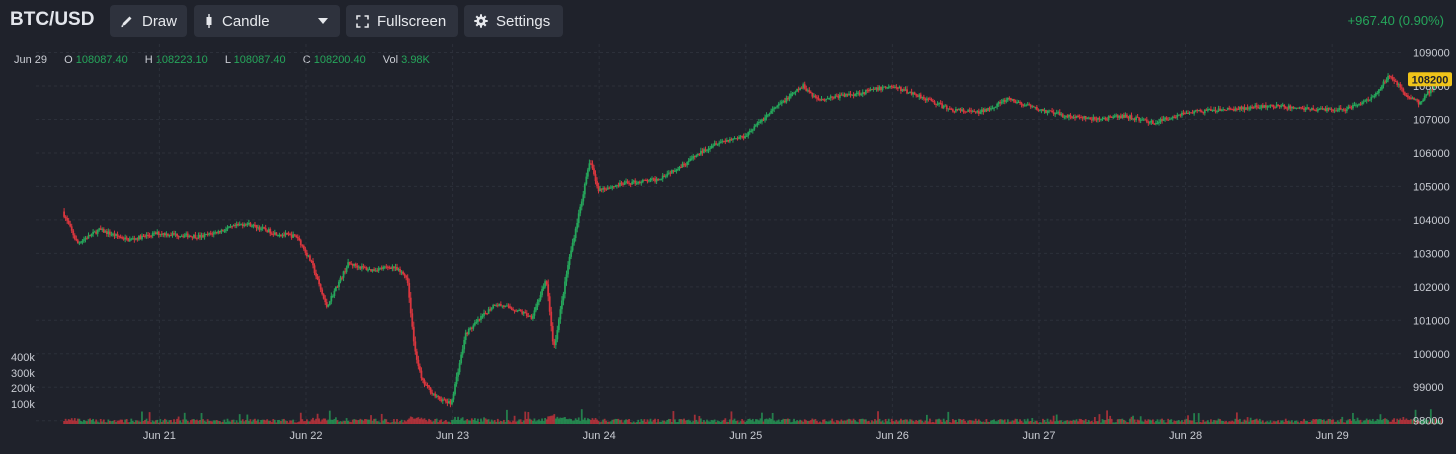 Image resolution: width=1456 pixels, height=454 pixels. I want to click on draw-button: Draw, so click(148, 21).